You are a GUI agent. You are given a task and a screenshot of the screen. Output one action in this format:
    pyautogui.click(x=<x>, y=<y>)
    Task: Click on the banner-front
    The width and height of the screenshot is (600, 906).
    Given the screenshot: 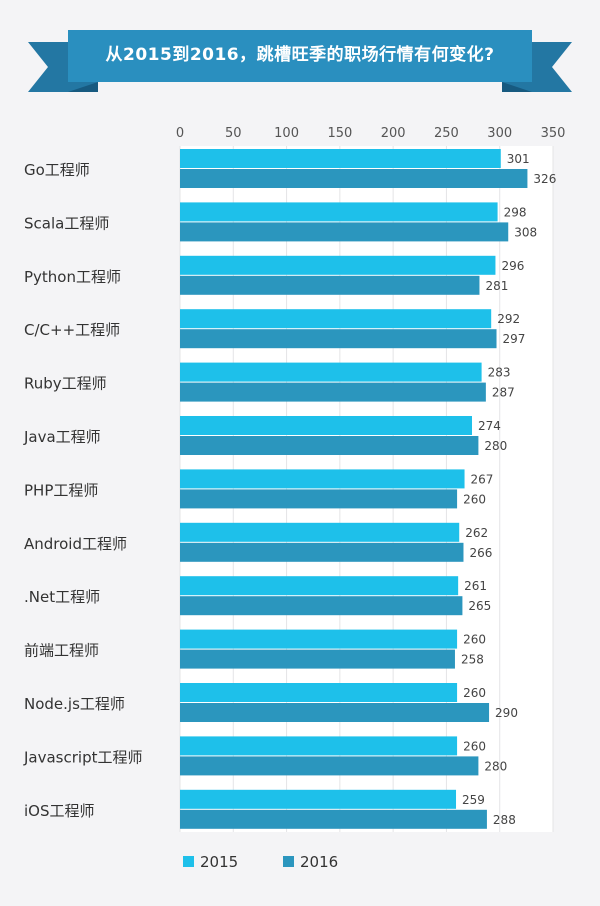 What is the action you would take?
    pyautogui.click(x=300, y=56)
    